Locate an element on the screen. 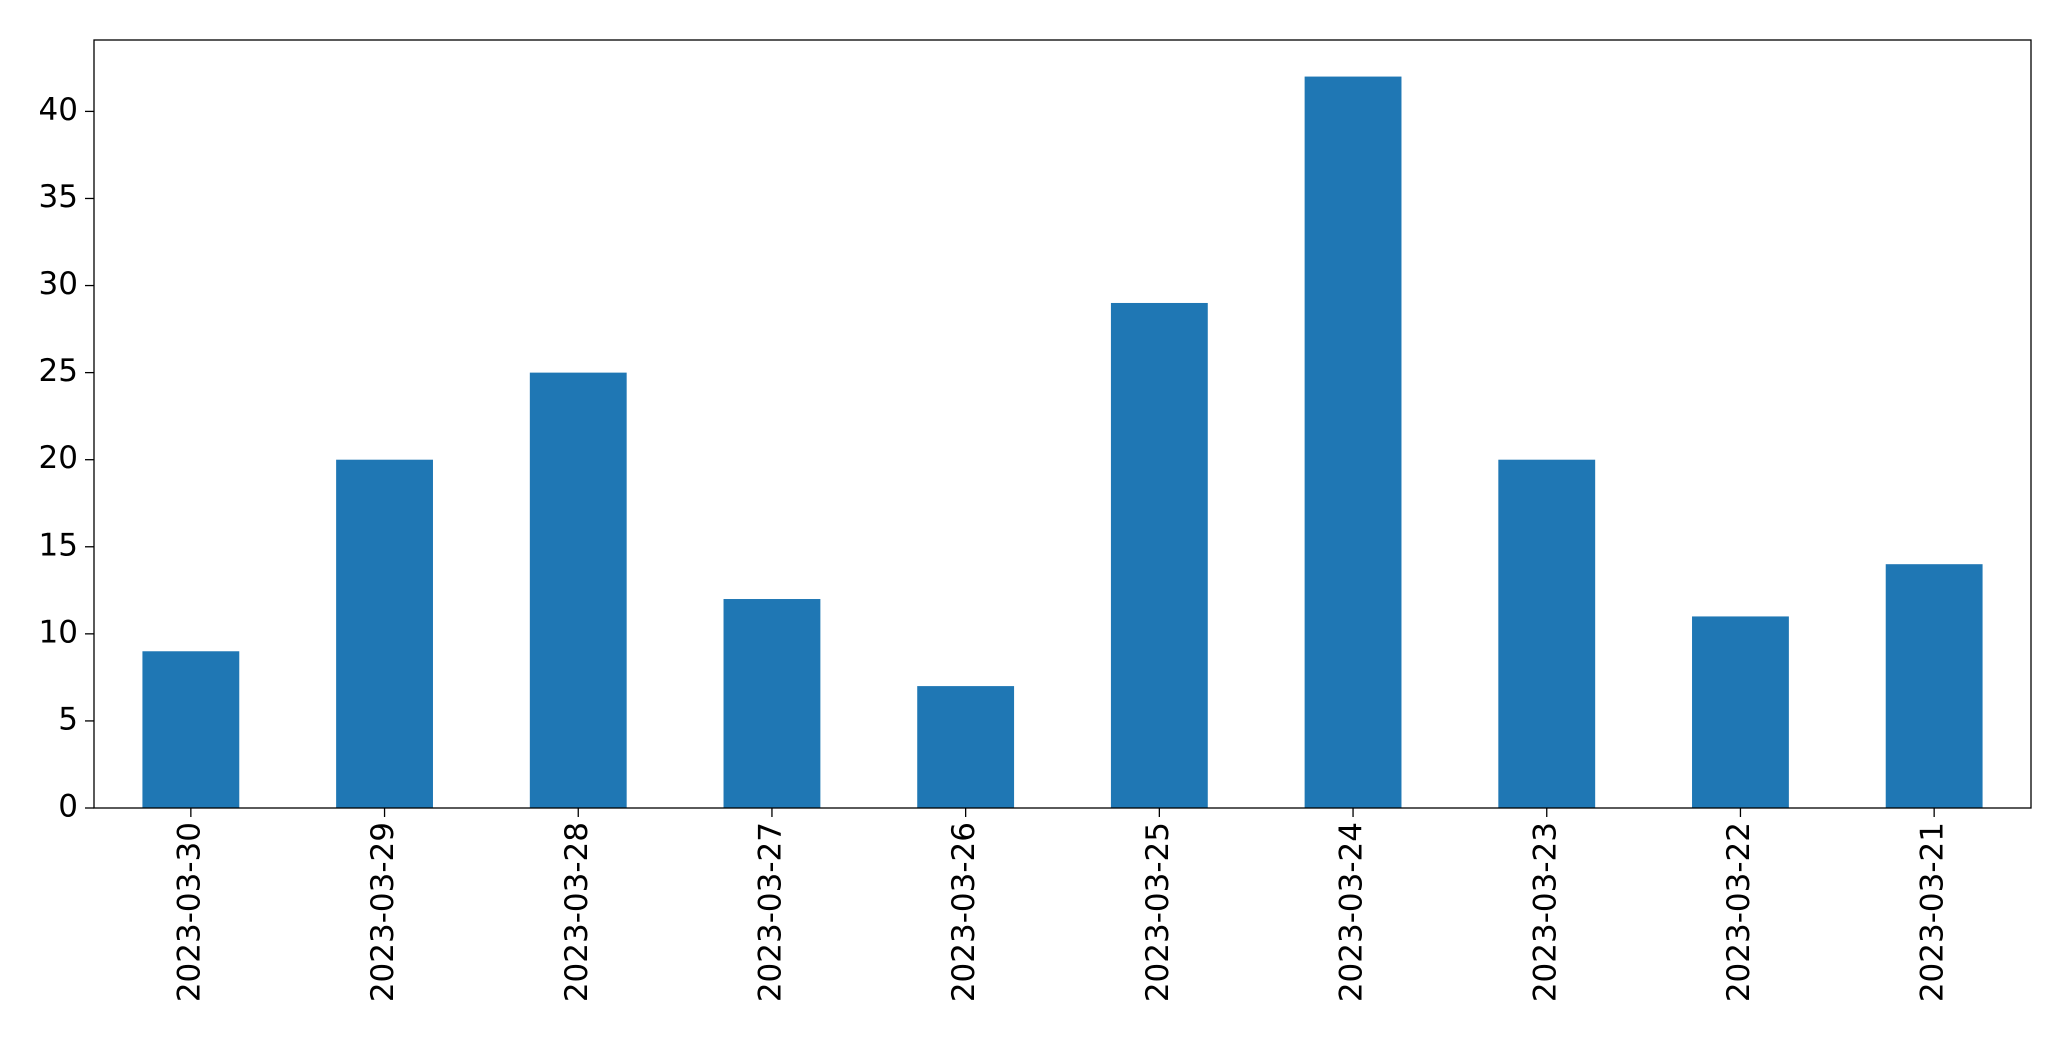  x-tick-label: 2023-03-27 is located at coordinates (770, 912).